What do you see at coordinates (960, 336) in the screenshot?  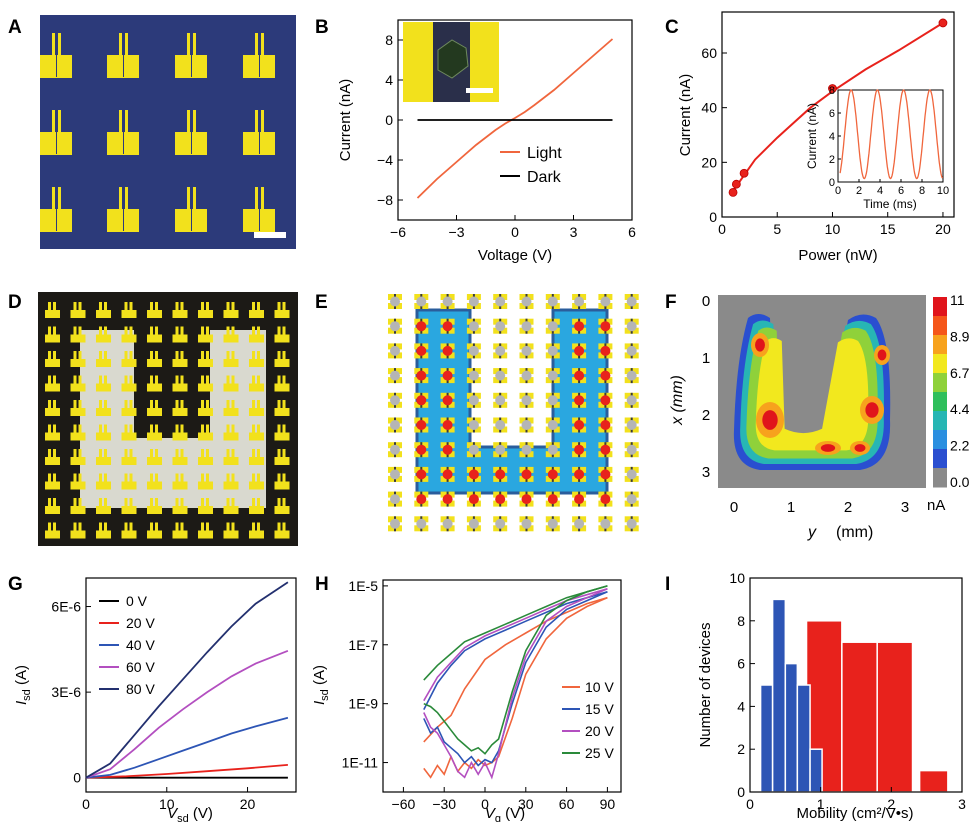 I see `colorbar-tick-label: 8.9` at bounding box center [960, 336].